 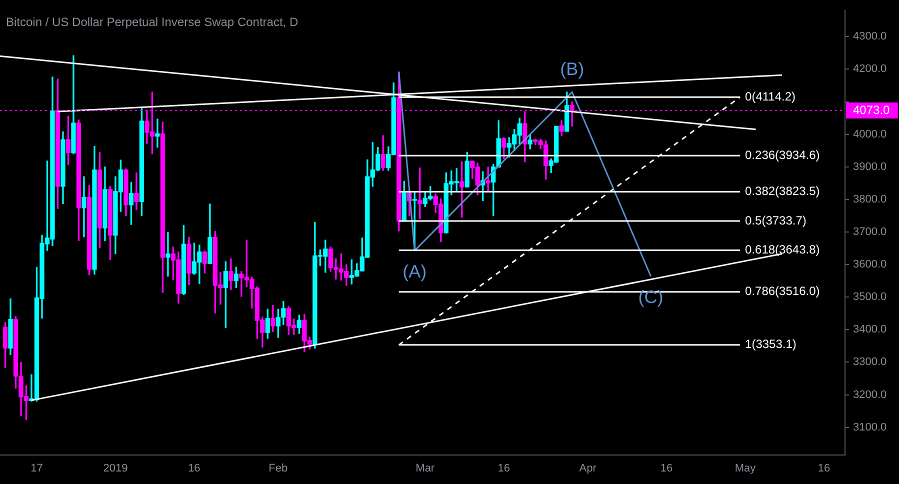 I want to click on y-tick-label: 3300.0, so click(x=870, y=362).